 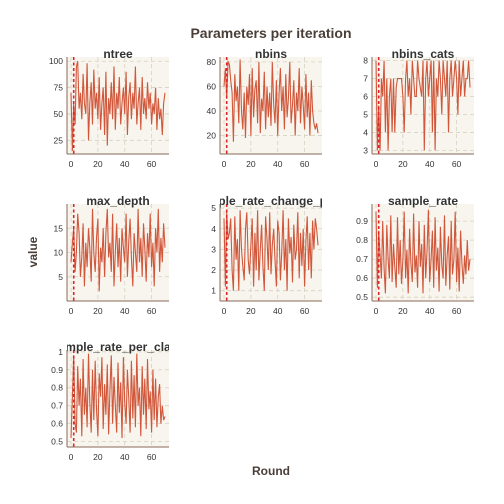 I want to click on panel-title: col_sample_rate_change_per_level, so click(x=270, y=201).